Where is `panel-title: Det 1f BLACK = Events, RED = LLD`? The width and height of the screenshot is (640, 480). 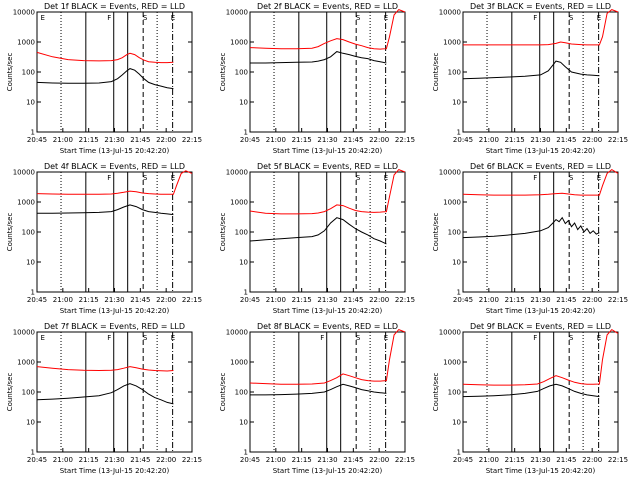 panel-title: Det 1f BLACK = Events, RED = LLD is located at coordinates (114, 6).